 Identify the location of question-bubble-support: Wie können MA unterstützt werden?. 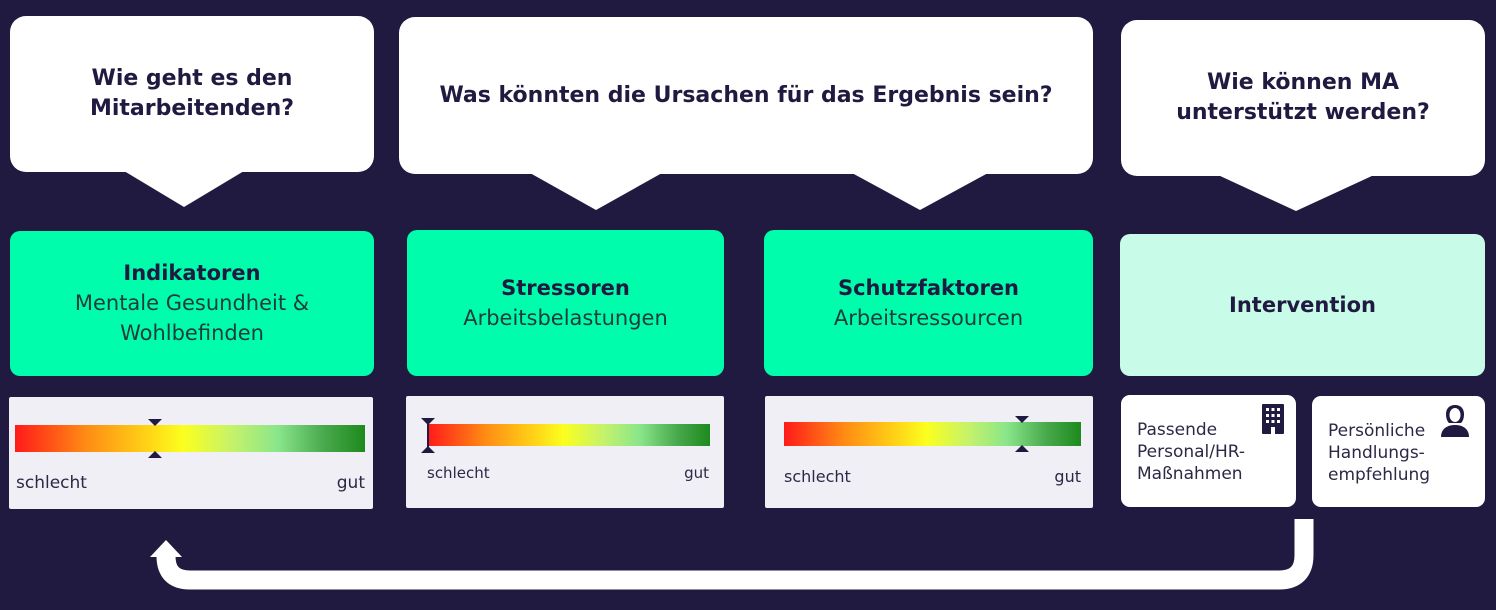
(1303, 98).